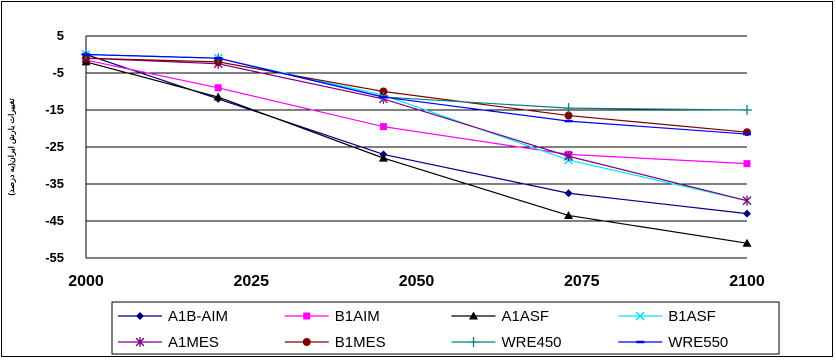 This screenshot has width=836, height=360. I want to click on legend-label-a1mes: A1MES, so click(193, 342).